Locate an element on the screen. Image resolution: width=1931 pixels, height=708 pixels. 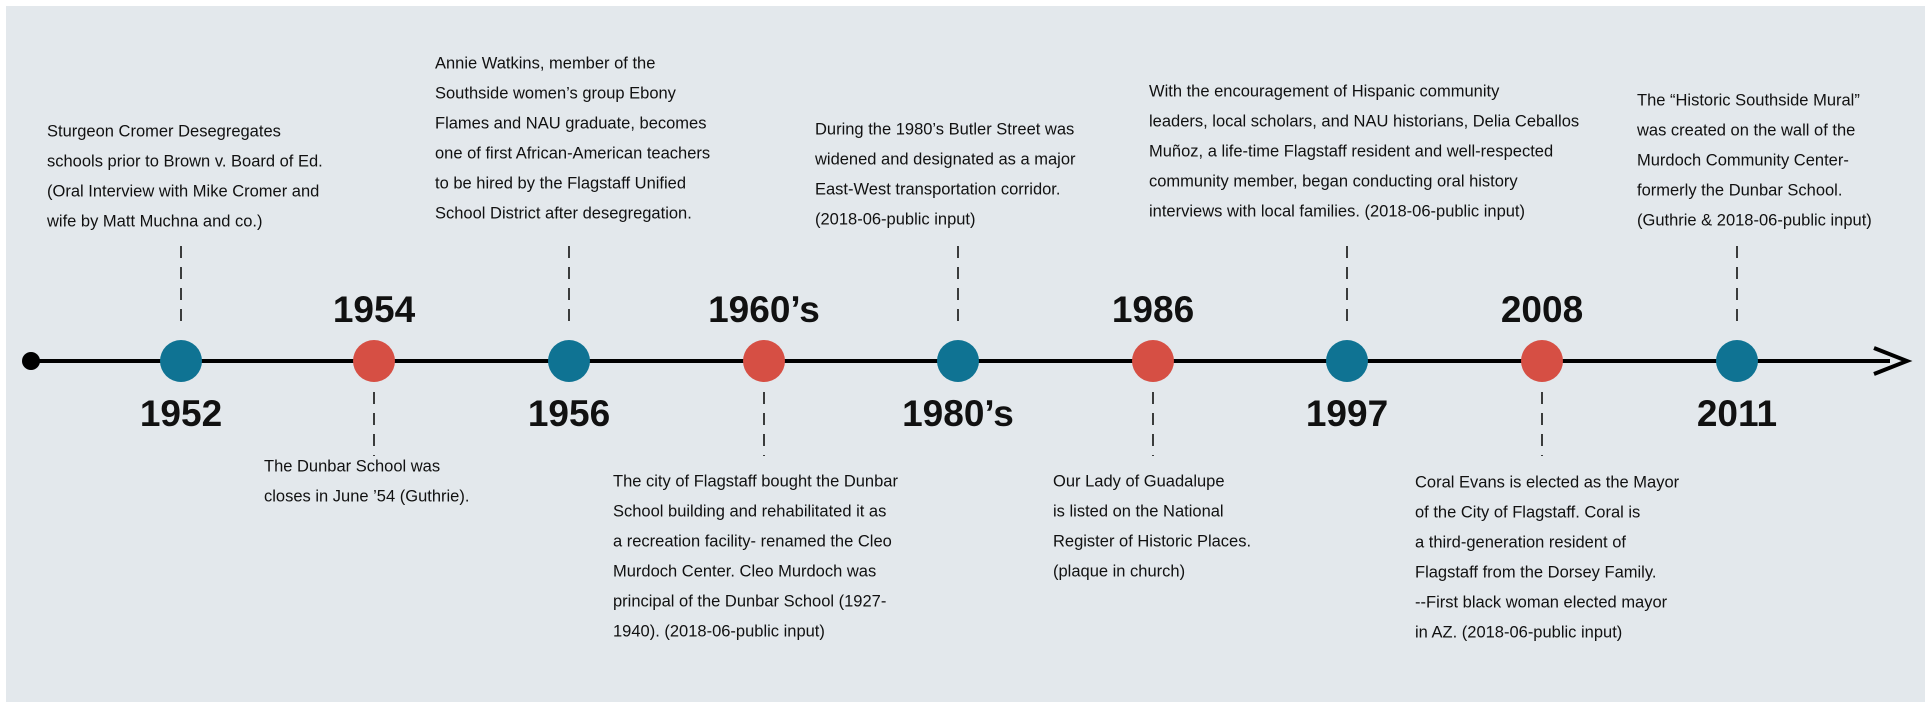
event-description-line: Flagstaff from the Dorsey Family. is located at coordinates (1535, 572).